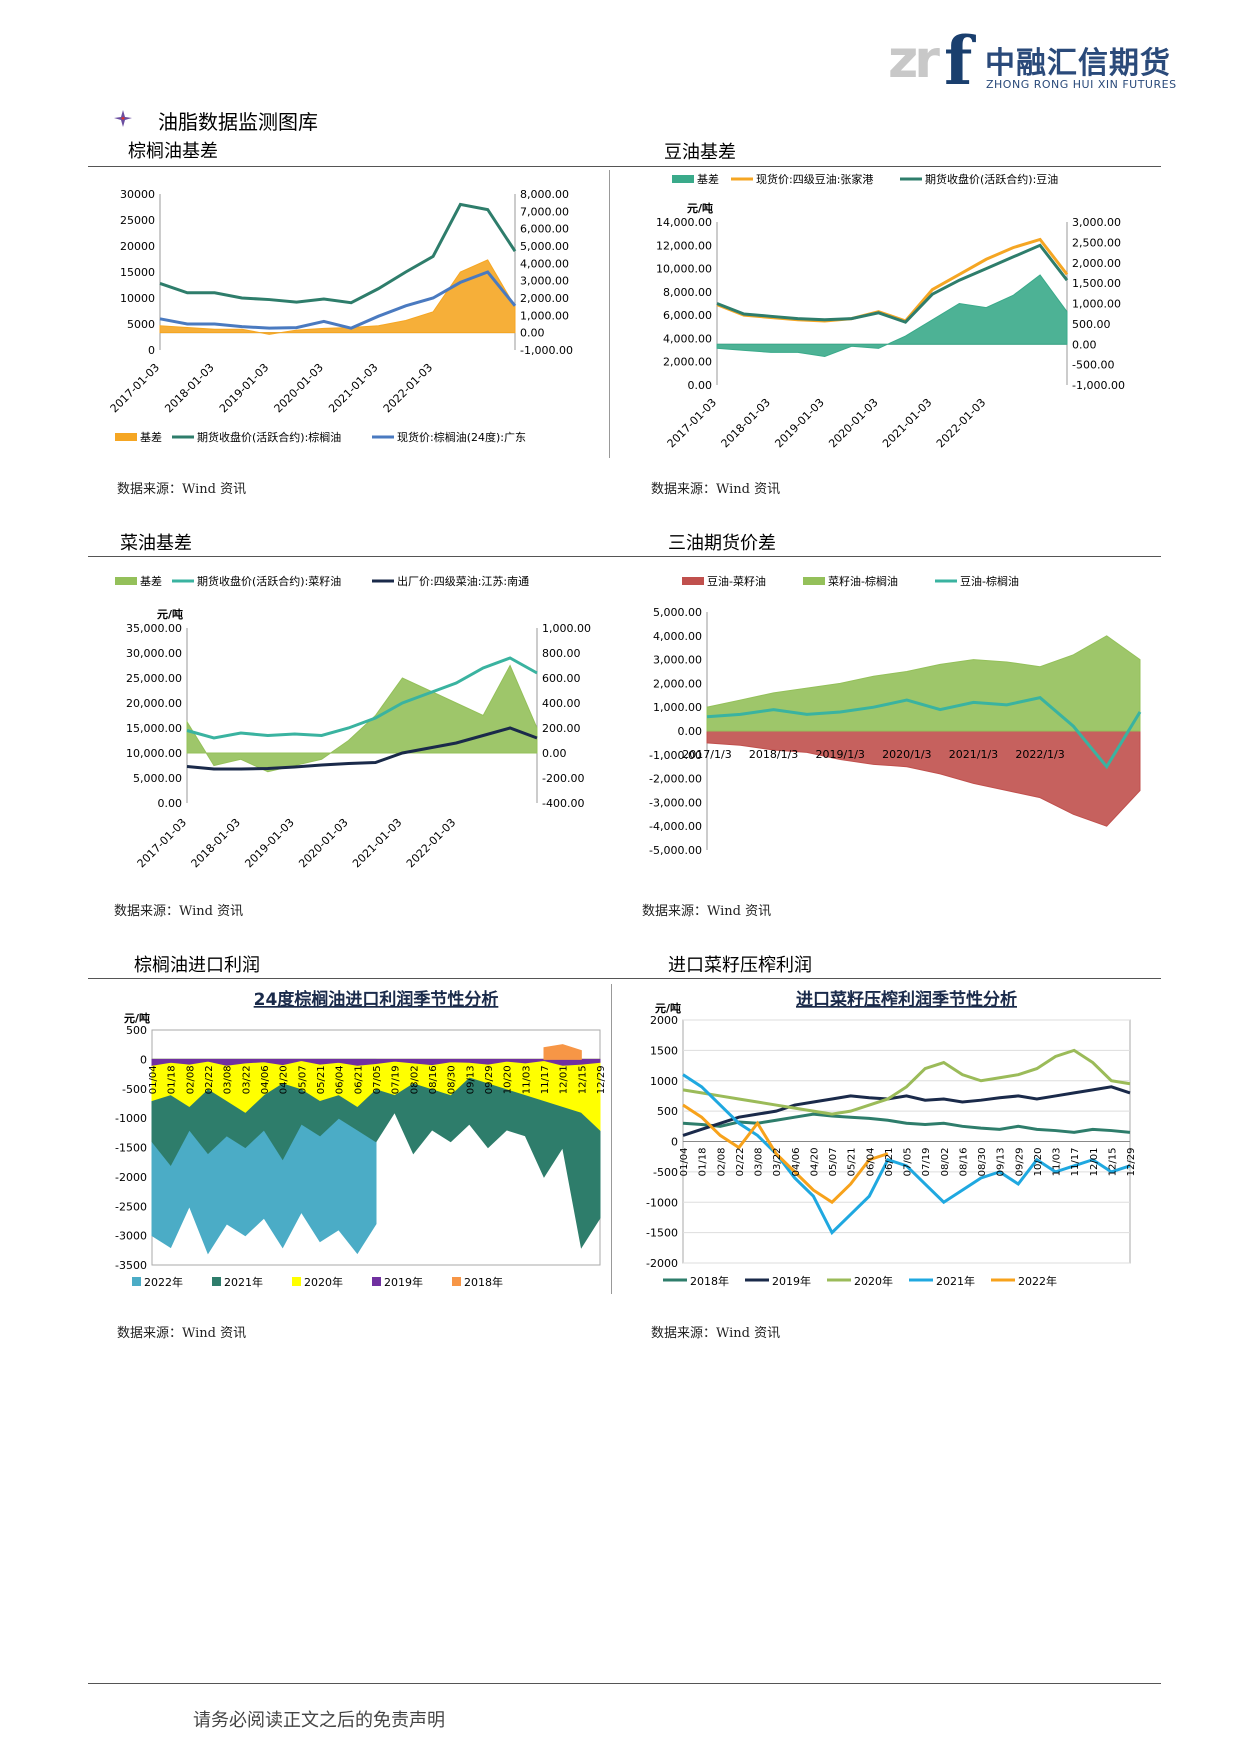 The width and height of the screenshot is (1241, 1755). I want to click on x-tick-label: 02/08, so click(190, 1079).